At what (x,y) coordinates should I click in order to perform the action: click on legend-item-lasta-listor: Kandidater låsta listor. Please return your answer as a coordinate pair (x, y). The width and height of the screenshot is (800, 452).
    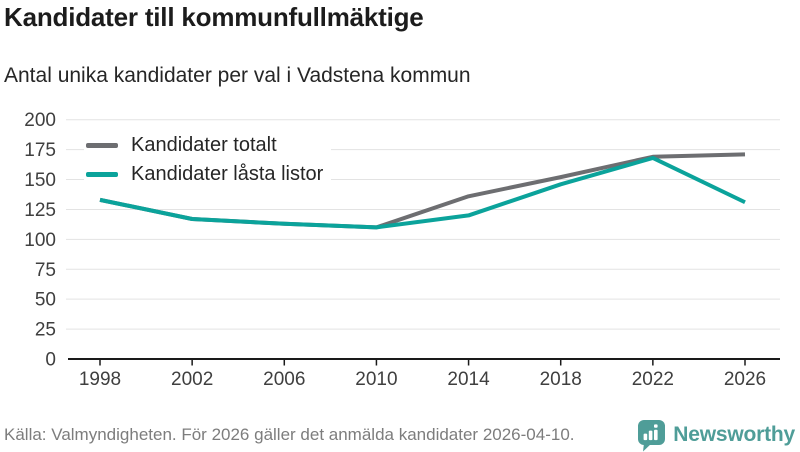
    Looking at the image, I should click on (208, 174).